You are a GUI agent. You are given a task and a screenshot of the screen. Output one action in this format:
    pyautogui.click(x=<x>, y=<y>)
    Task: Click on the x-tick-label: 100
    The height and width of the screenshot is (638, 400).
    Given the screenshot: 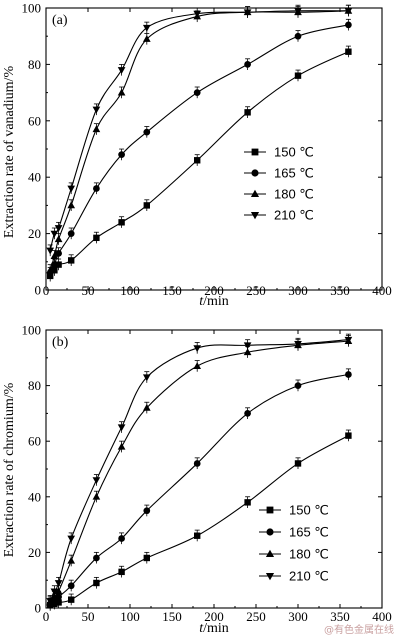 What is the action you would take?
    pyautogui.click(x=130, y=290)
    